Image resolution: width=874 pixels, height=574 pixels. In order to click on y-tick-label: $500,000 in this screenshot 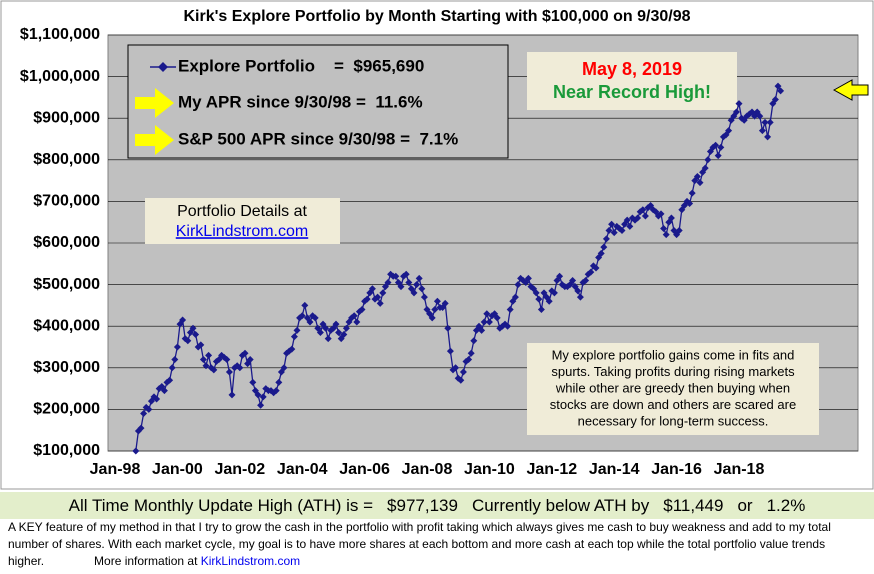, I will do `click(66, 284)`.